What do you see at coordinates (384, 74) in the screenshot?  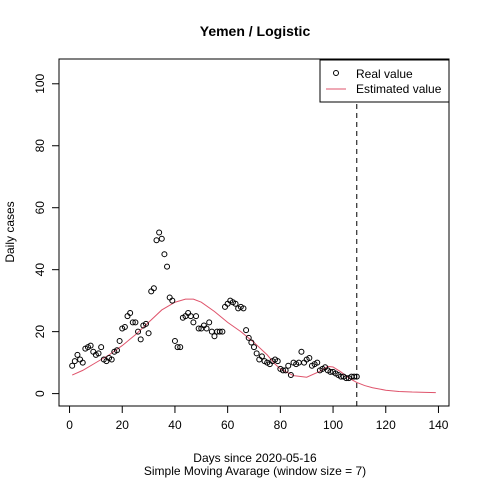 I see `legend-real-value-label: Real value` at bounding box center [384, 74].